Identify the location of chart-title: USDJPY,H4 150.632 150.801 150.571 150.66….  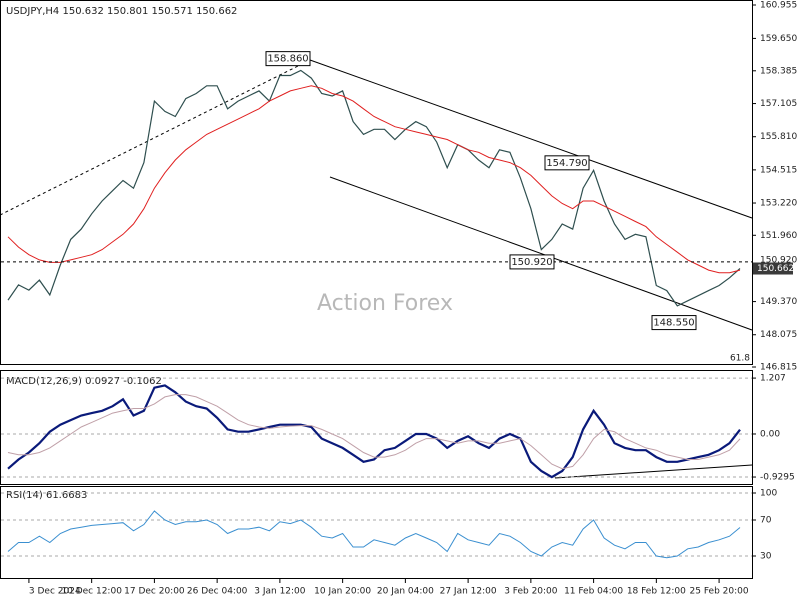
(121, 11).